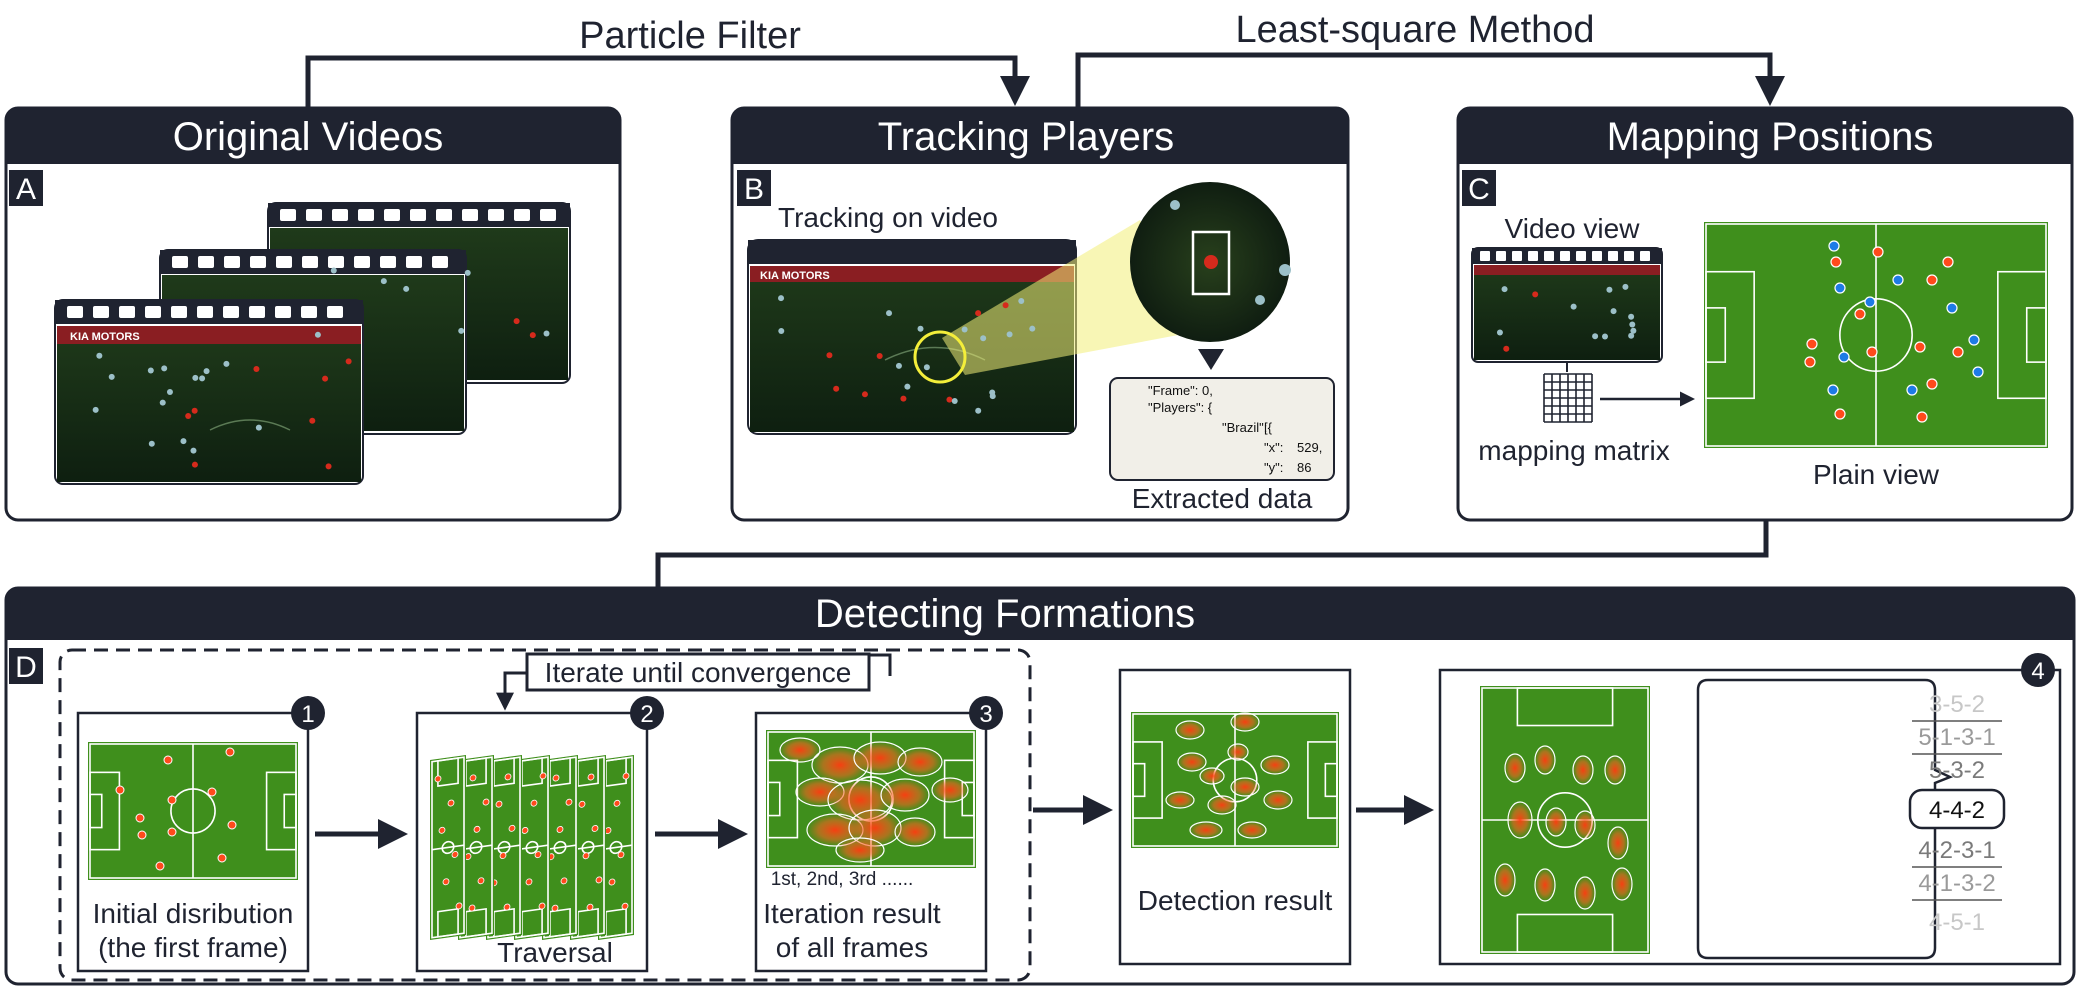 The width and height of the screenshot is (2080, 989). What do you see at coordinates (1957, 704) in the screenshot?
I see `formation-option-1: 3-5-2` at bounding box center [1957, 704].